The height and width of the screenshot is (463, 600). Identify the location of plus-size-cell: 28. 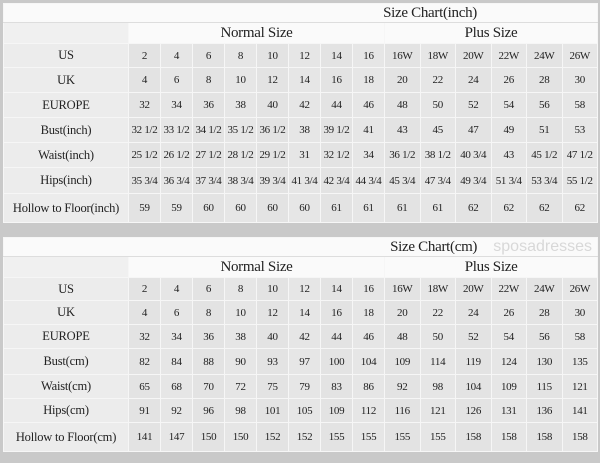
(544, 312).